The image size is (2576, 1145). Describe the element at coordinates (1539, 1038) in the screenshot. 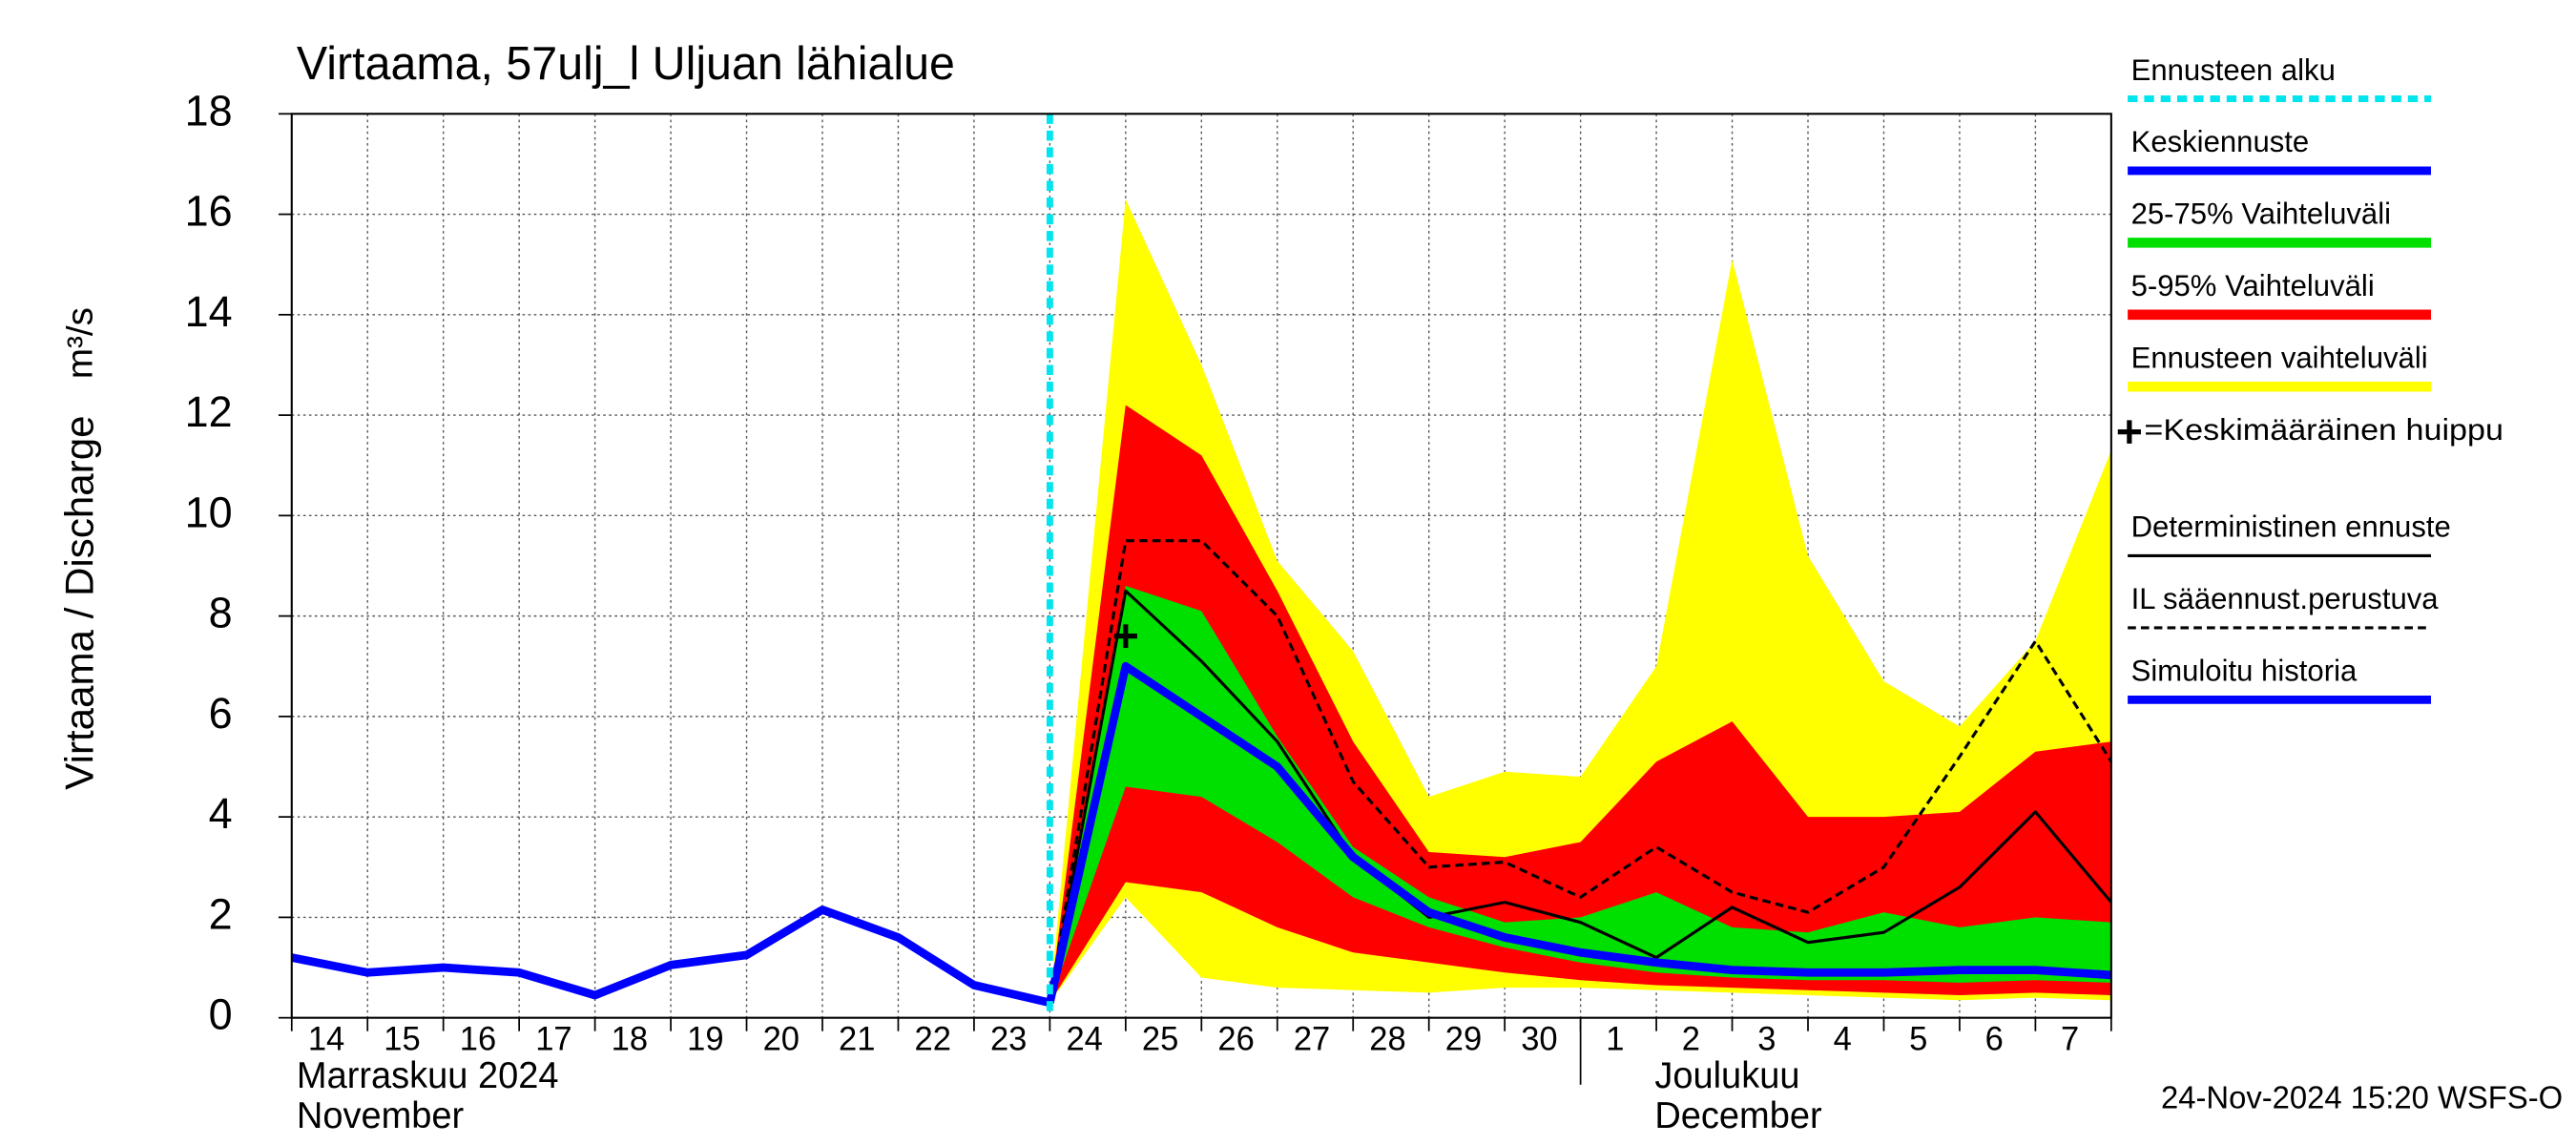

I see `x-tick-label: 30` at that location.